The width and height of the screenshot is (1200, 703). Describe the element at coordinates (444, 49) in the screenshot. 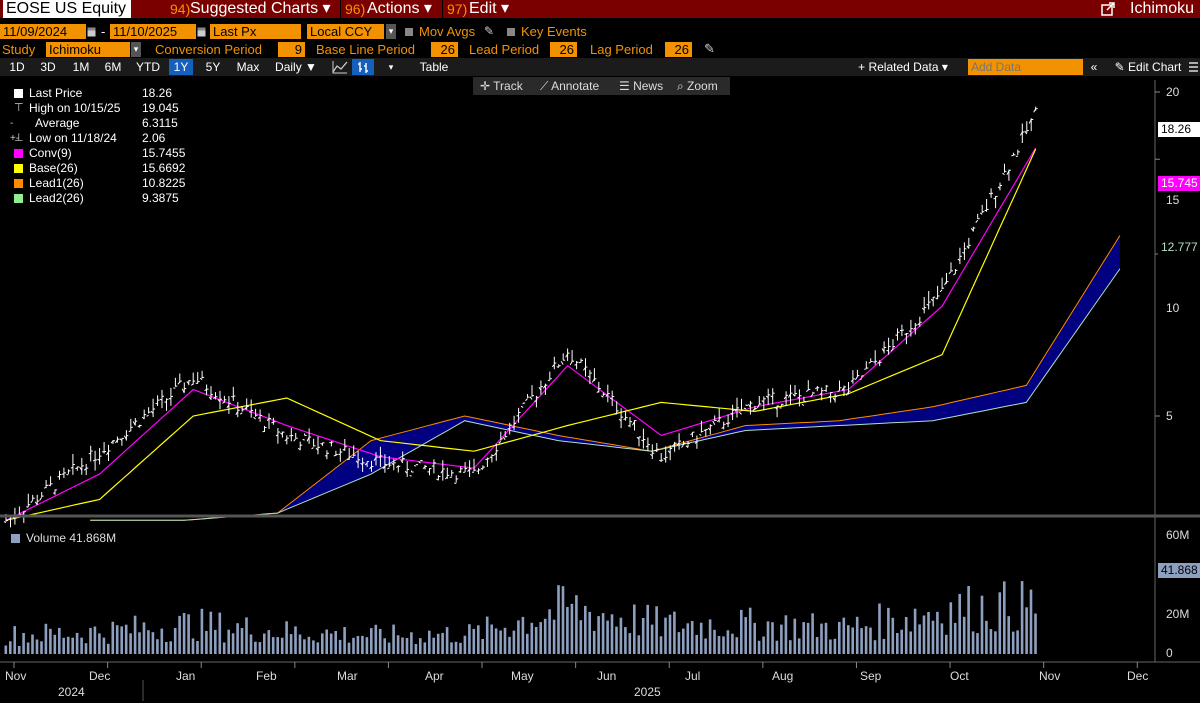

I see `base-line-period-input: 26` at that location.